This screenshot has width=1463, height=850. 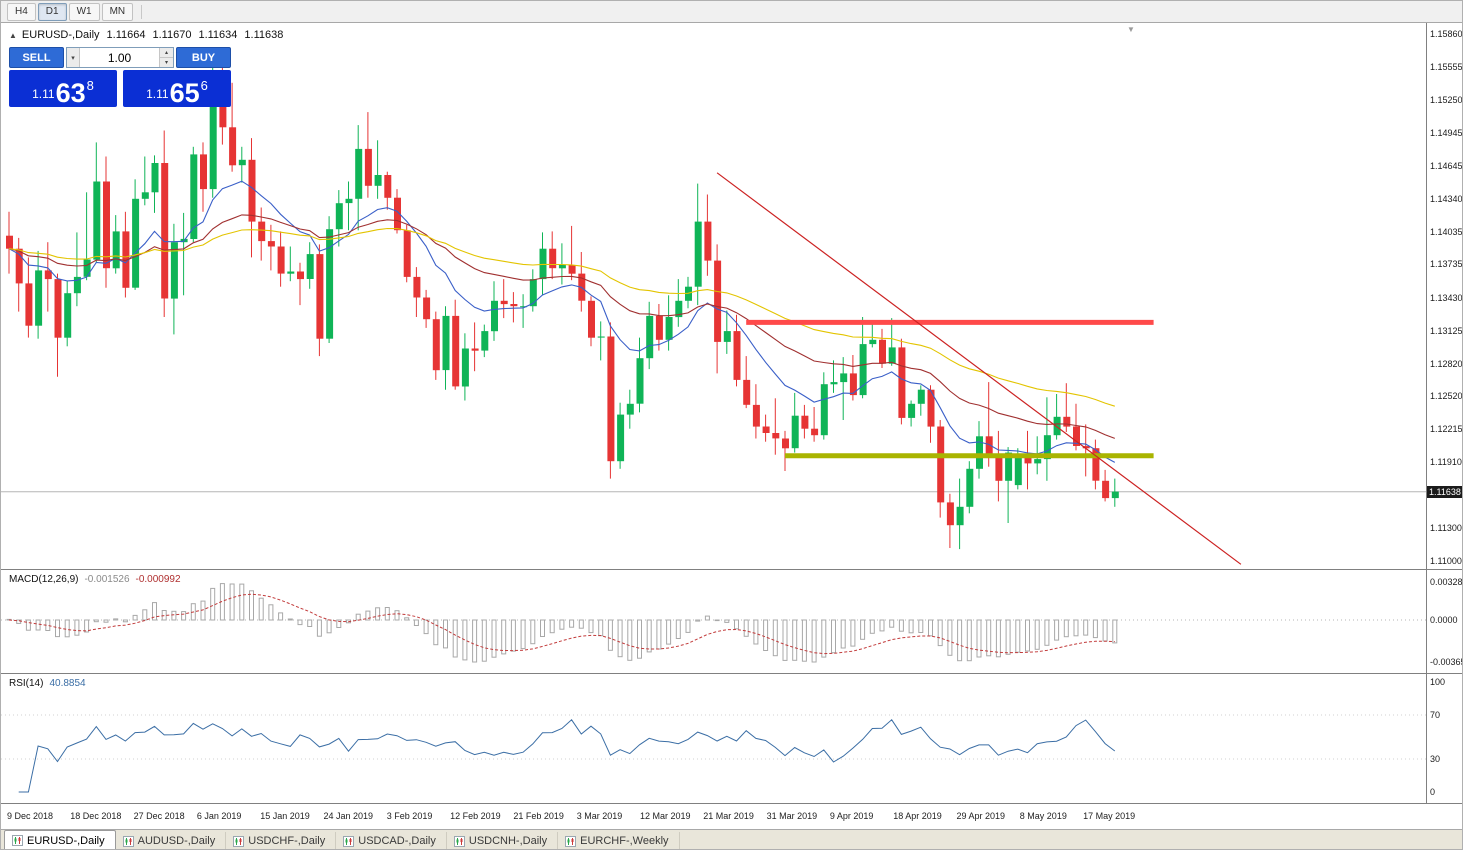 I want to click on date-axis-label: 24 Jan 2019, so click(x=348, y=816).